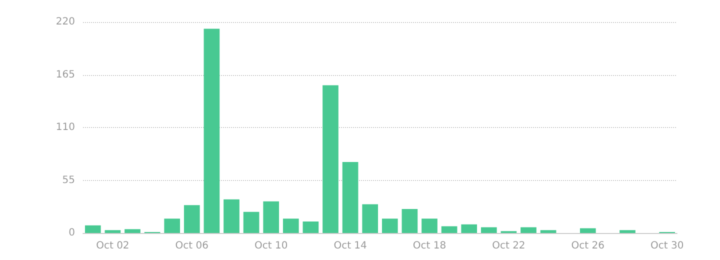 Image resolution: width=720 pixels, height=260 pixels. I want to click on x-tick-label: Oct 18, so click(429, 246).